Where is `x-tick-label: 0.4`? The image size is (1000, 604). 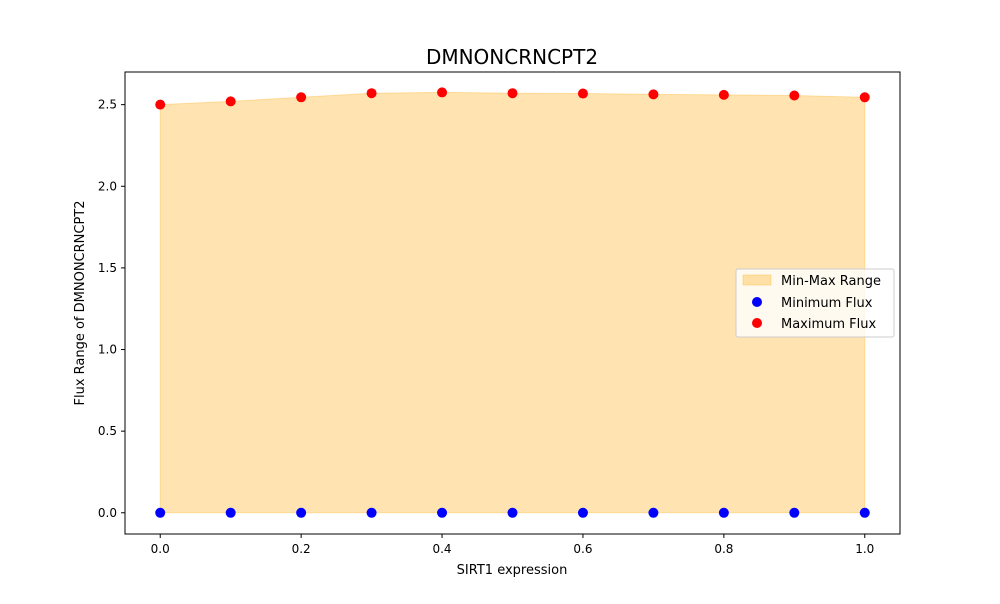 x-tick-label: 0.4 is located at coordinates (441, 549).